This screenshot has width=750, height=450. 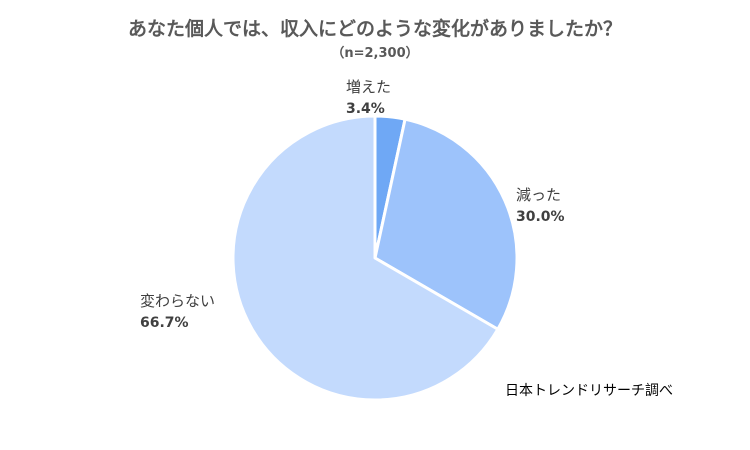 What do you see at coordinates (369, 87) in the screenshot?
I see `slice-category-increased: 増えた` at bounding box center [369, 87].